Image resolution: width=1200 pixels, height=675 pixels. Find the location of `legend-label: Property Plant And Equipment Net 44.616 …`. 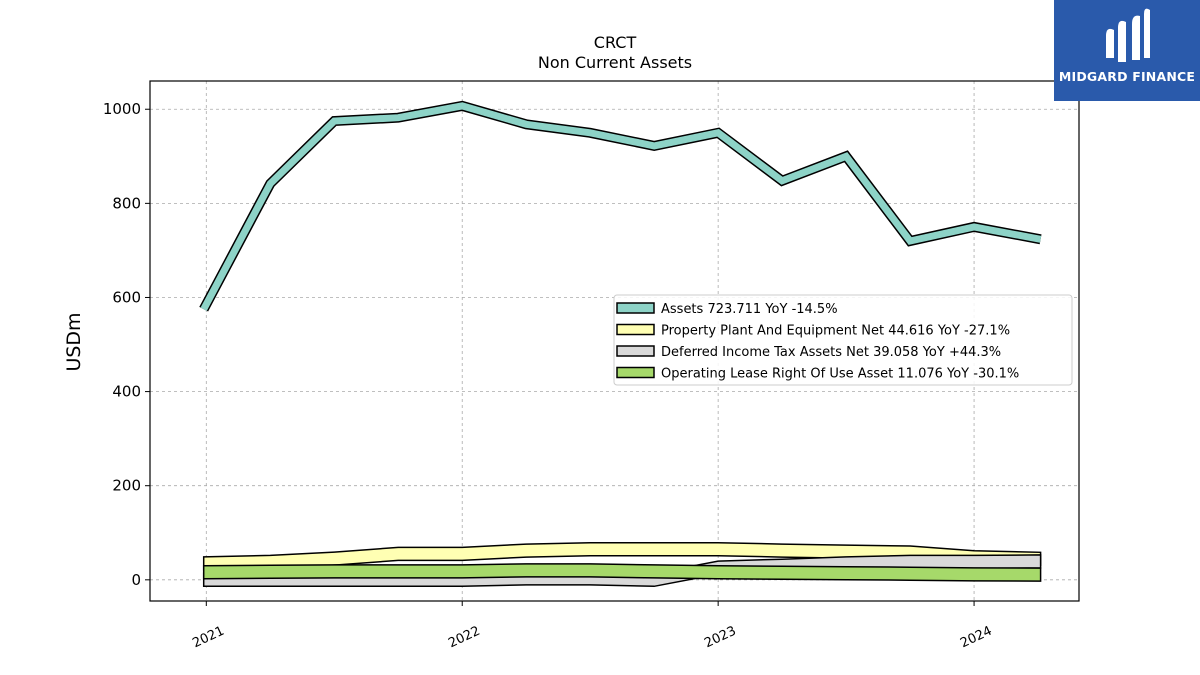

legend-label: Property Plant And Equipment Net 44.616 … is located at coordinates (835, 331).